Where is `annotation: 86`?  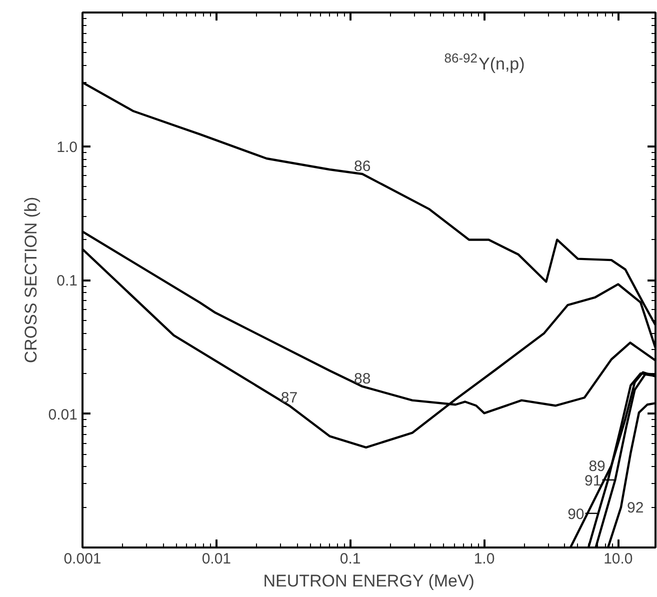
annotation: 86 is located at coordinates (362, 167).